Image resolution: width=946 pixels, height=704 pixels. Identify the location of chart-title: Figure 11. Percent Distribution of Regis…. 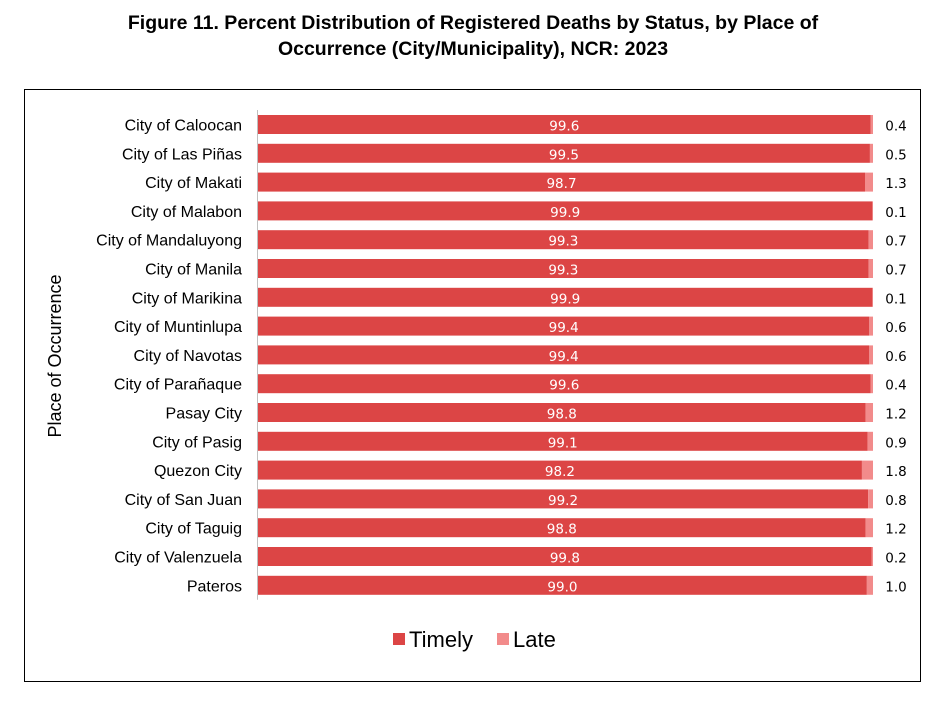
(473, 36).